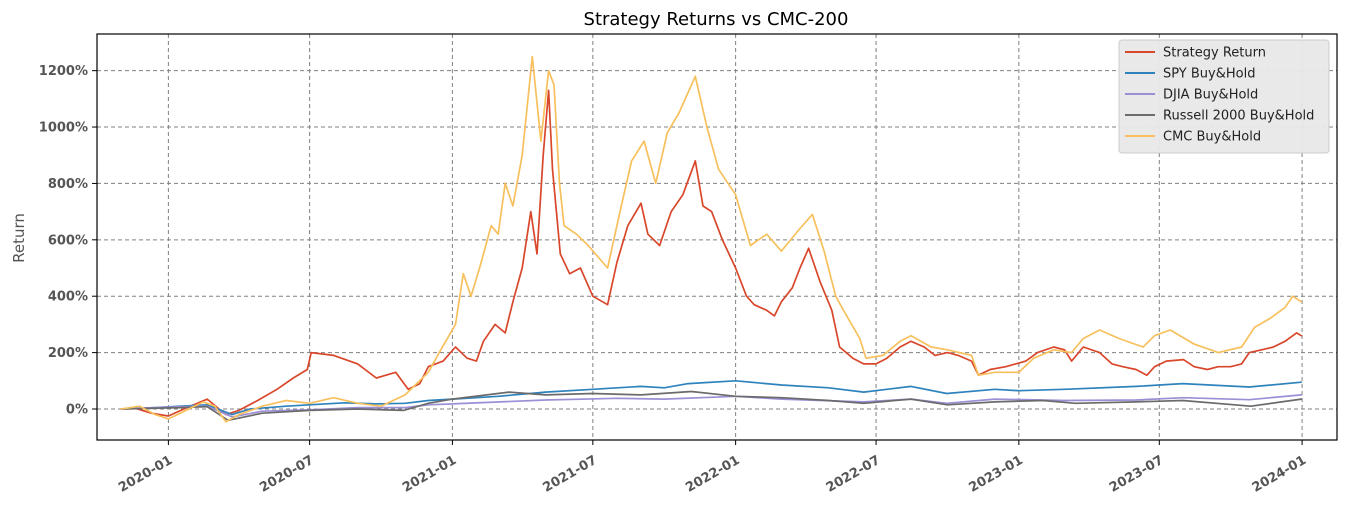 This screenshot has width=1346, height=505. I want to click on y-tick-label: 200%, so click(68, 353).